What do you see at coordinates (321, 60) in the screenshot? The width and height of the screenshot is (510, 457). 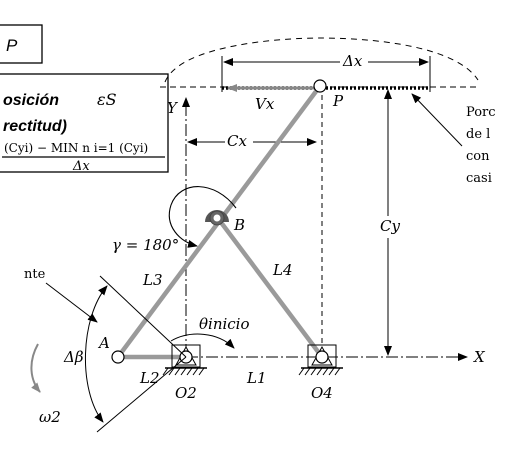 I see `coupler-curve-arc` at bounding box center [321, 60].